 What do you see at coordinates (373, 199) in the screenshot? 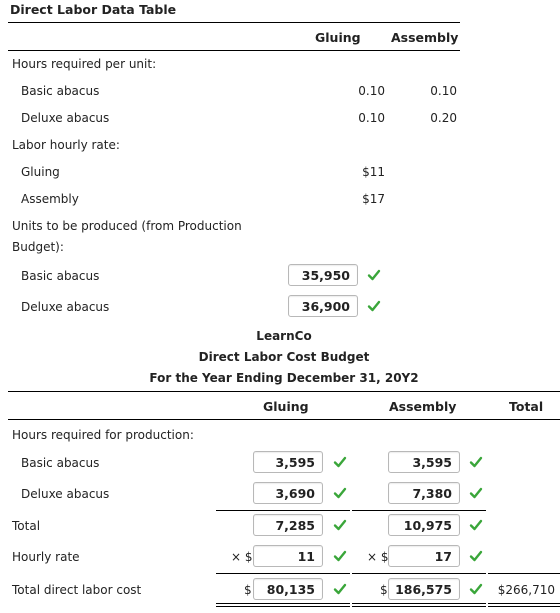
I see `rate-assembly-value: $17` at bounding box center [373, 199].